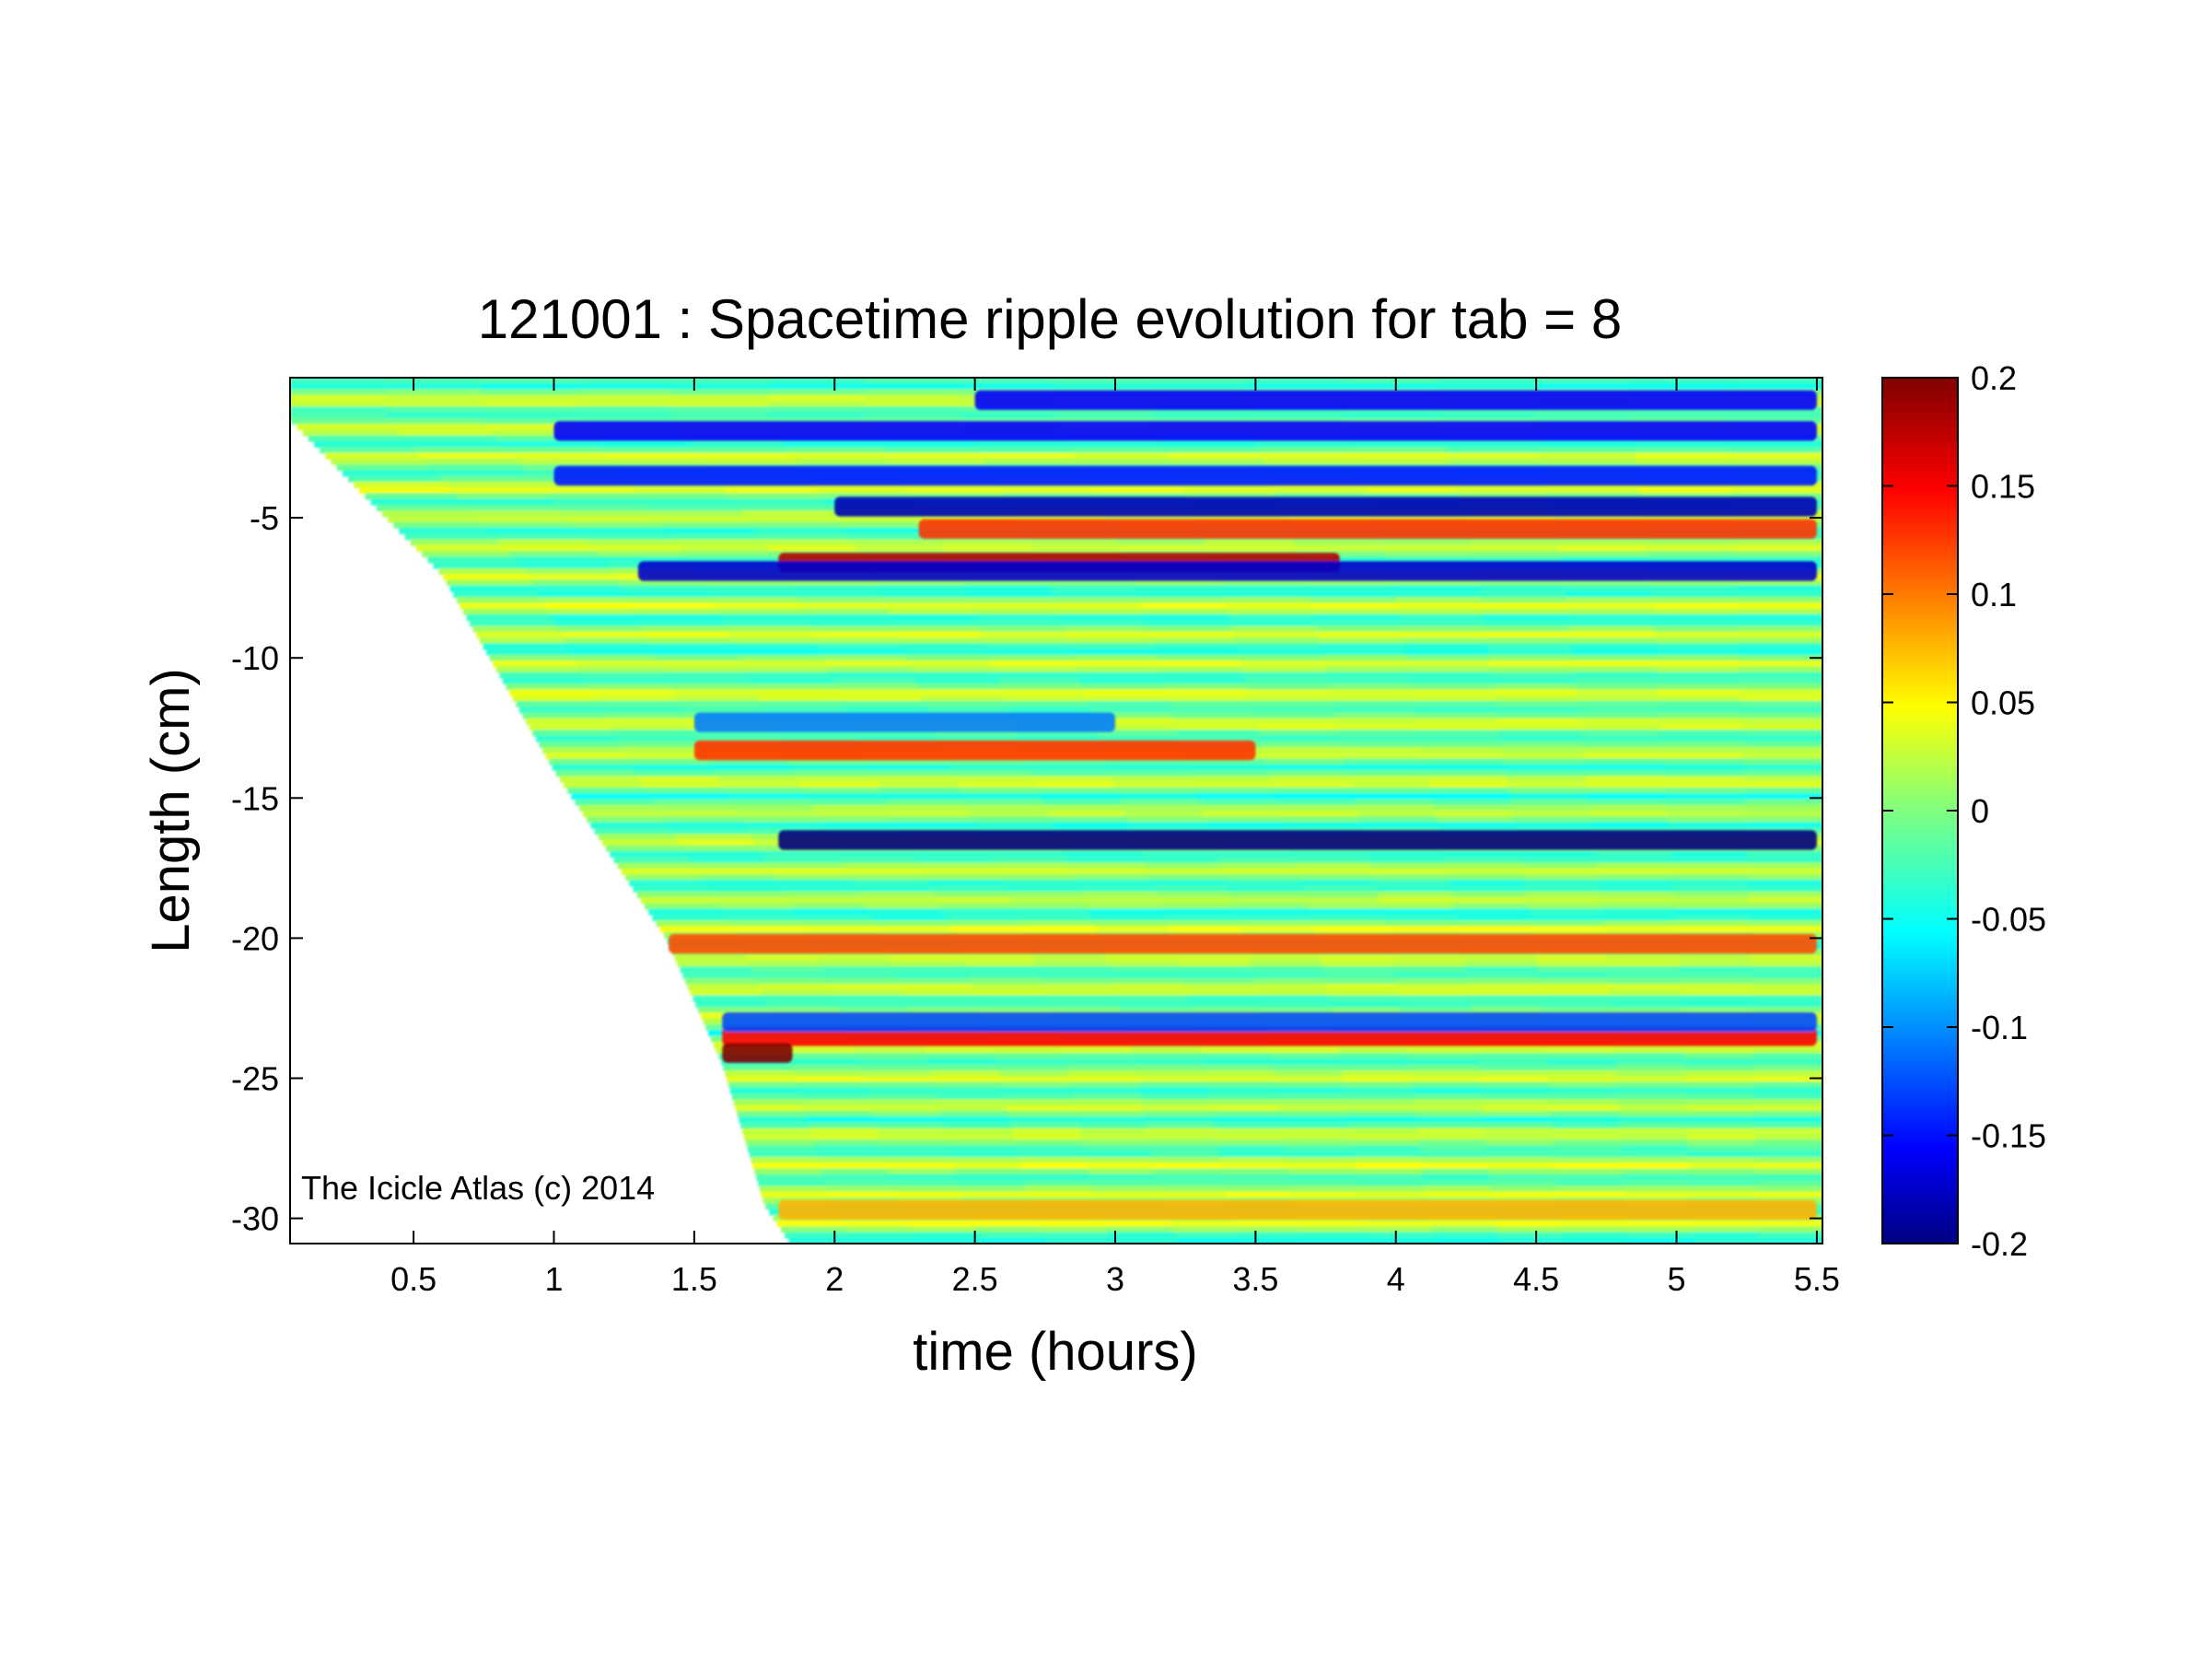  I want to click on y-tick-label: -20, so click(255, 938).